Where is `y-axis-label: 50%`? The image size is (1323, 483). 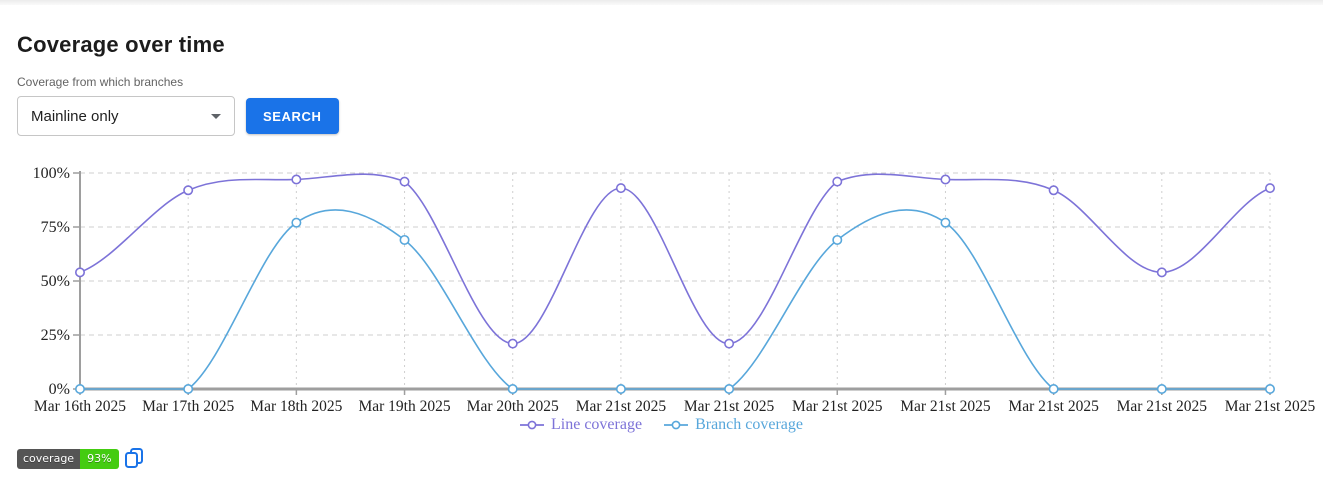 y-axis-label: 50% is located at coordinates (55, 281).